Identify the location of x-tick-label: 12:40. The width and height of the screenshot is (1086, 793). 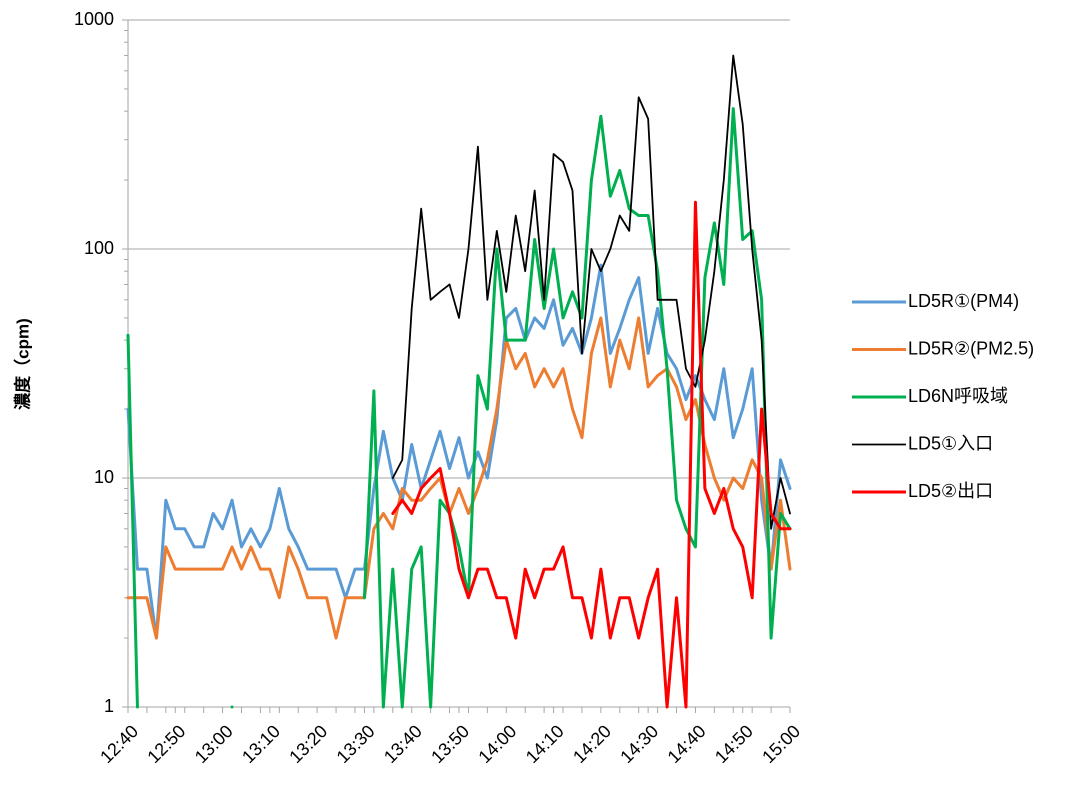
(119, 744).